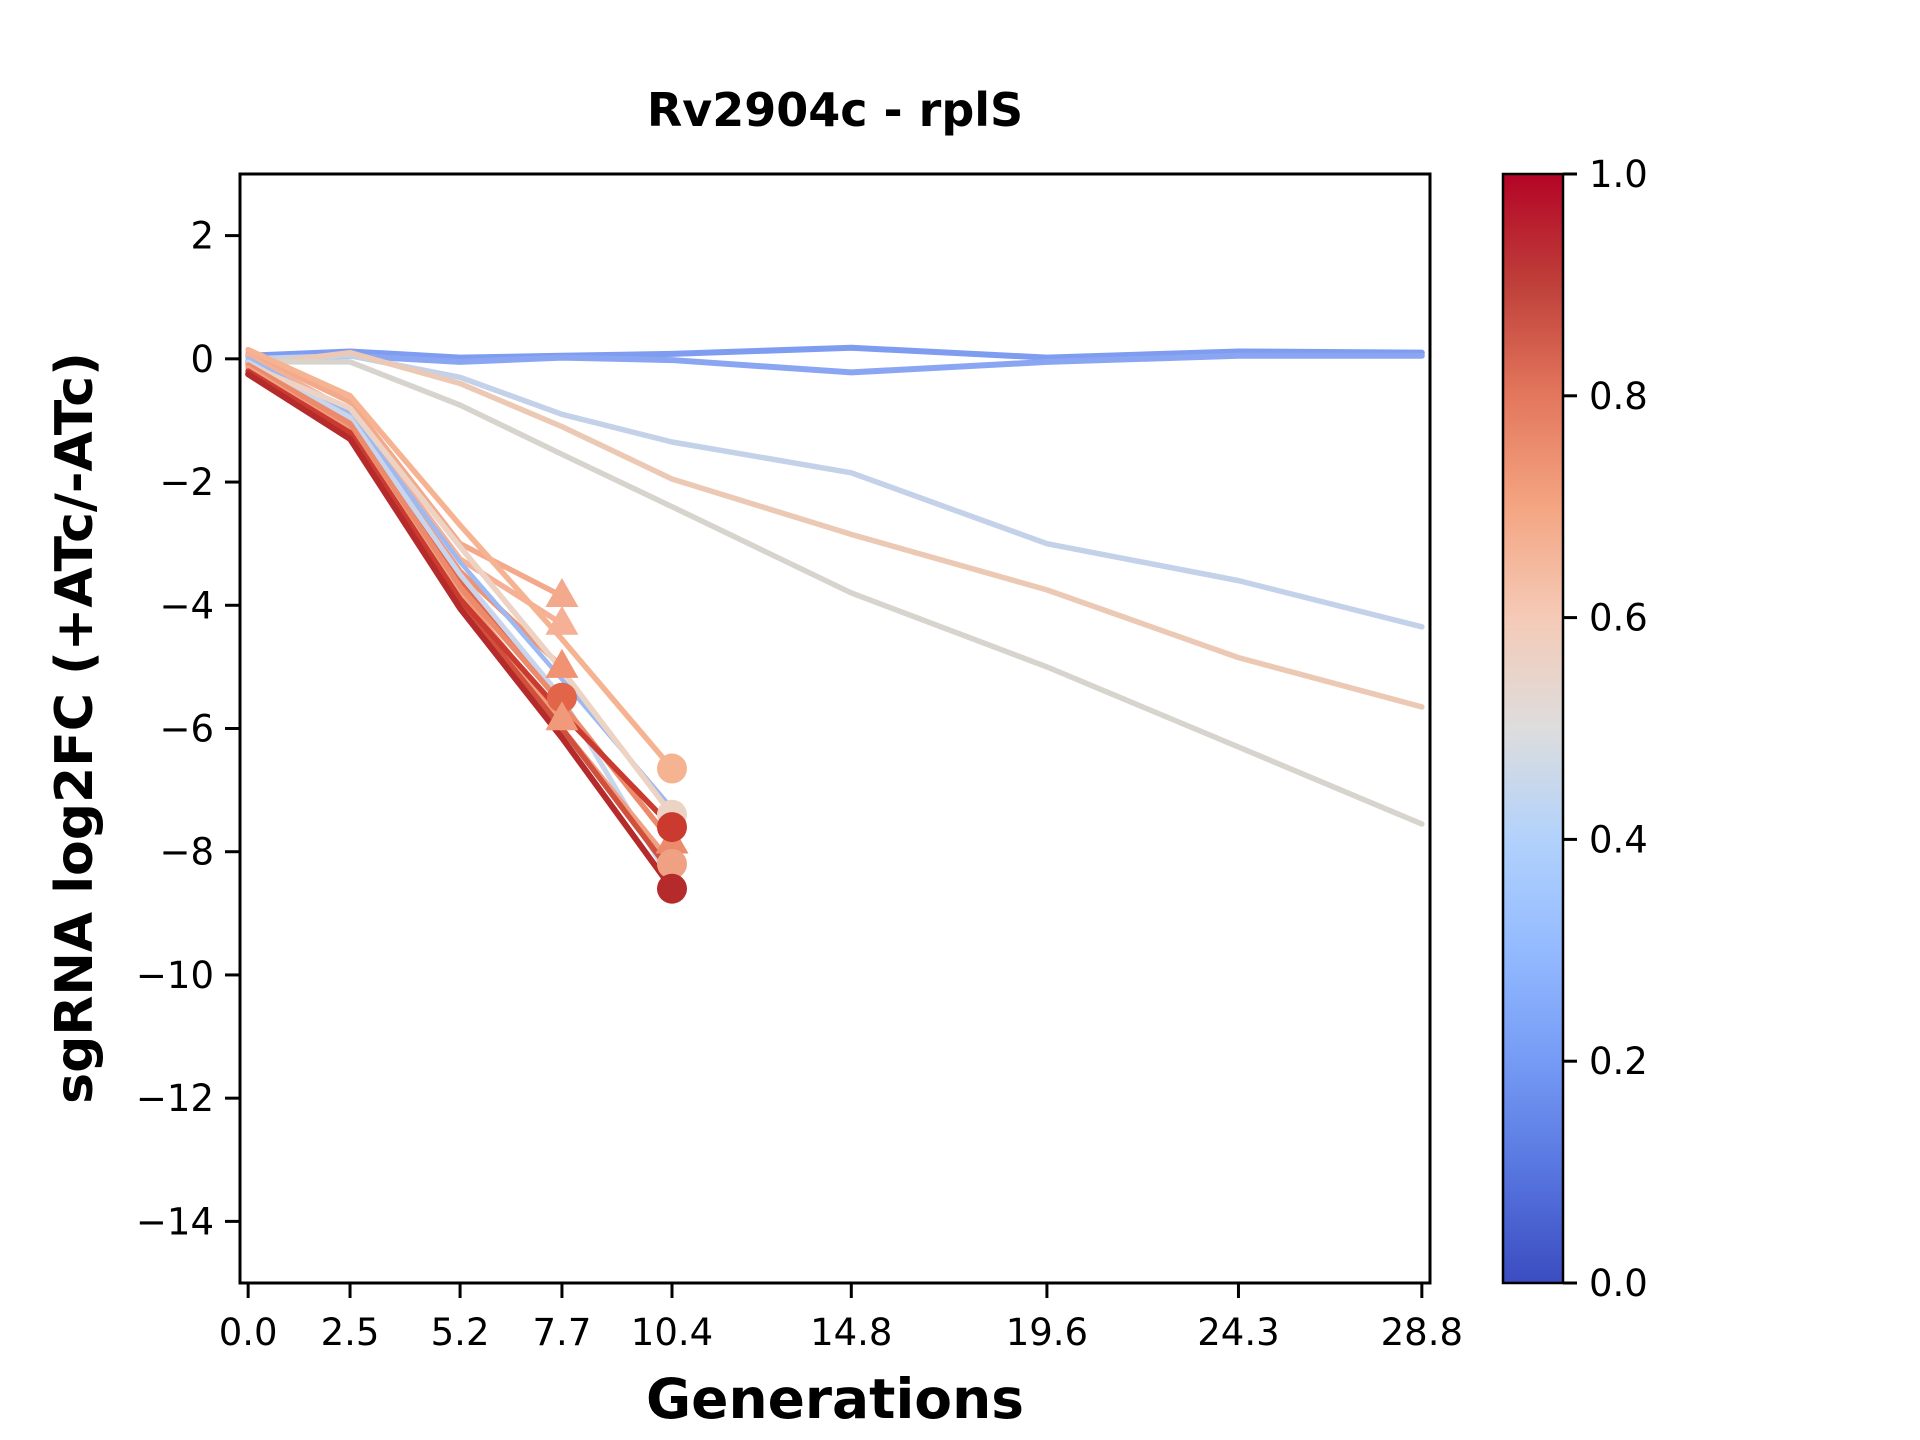 Image resolution: width=1920 pixels, height=1440 pixels. What do you see at coordinates (835, 1399) in the screenshot?
I see `x-axis-label: Generations` at bounding box center [835, 1399].